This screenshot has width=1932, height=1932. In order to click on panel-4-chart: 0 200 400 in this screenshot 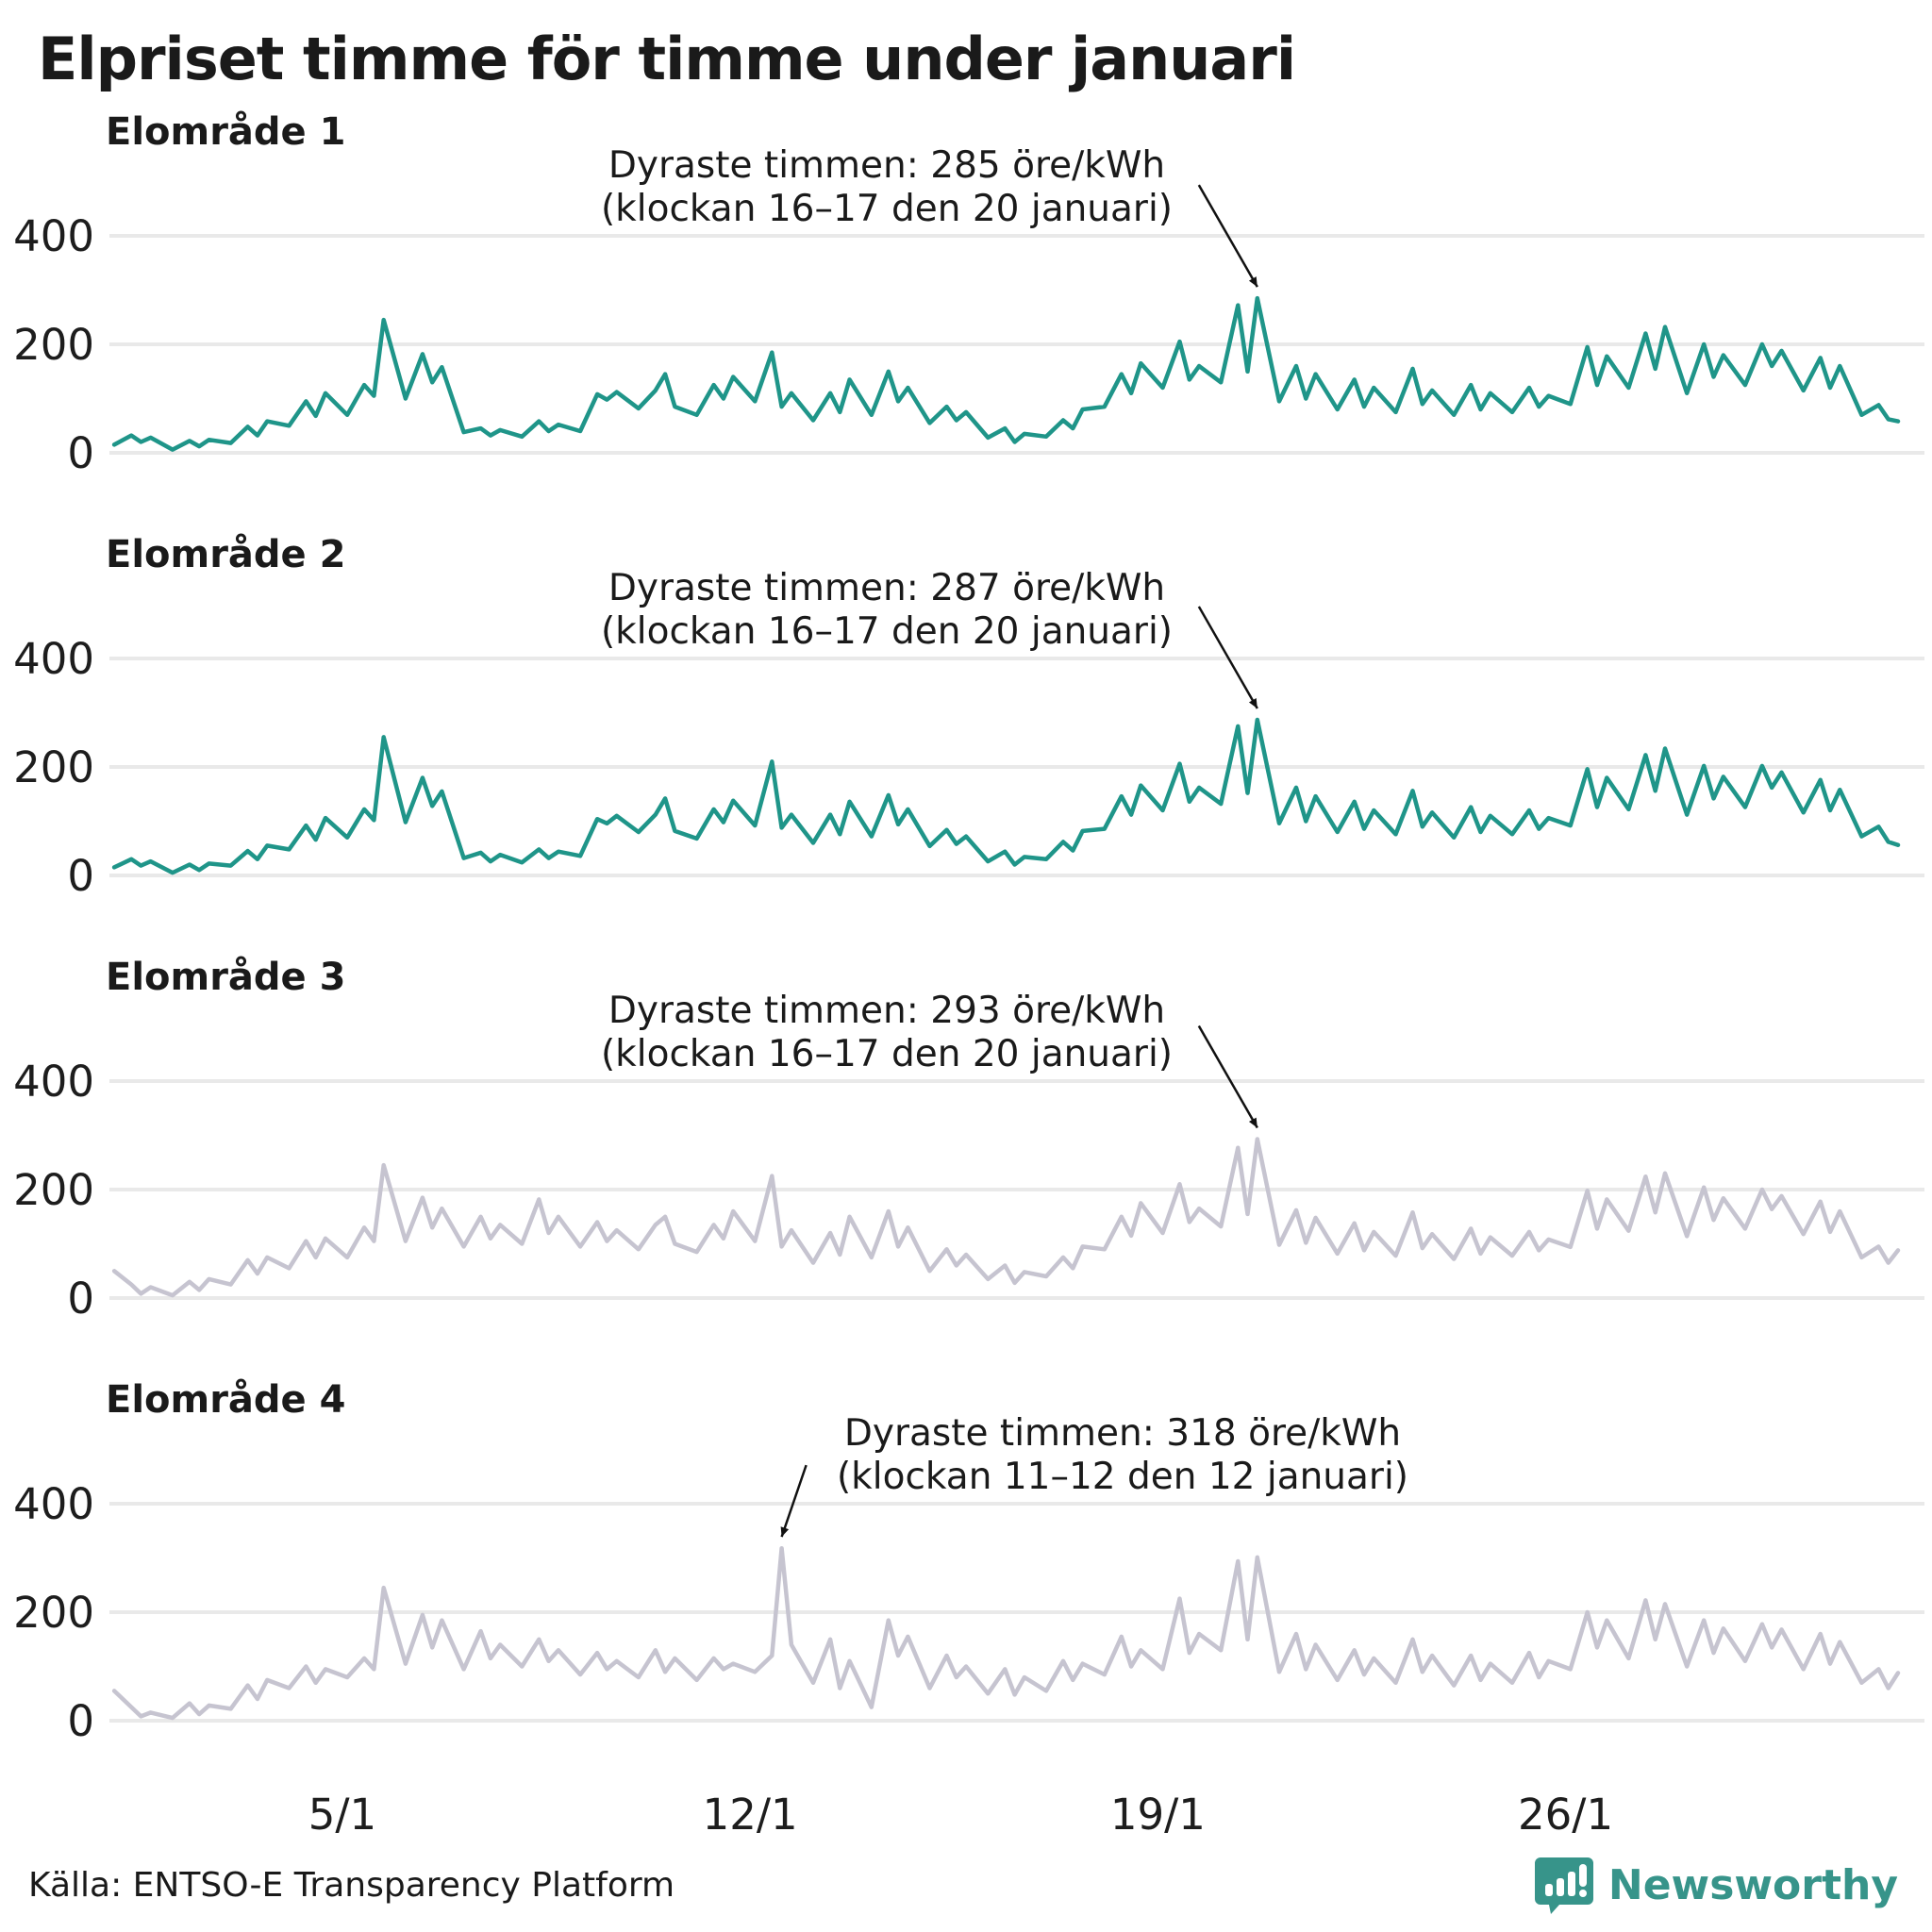, I will do `click(969, 1605)`.